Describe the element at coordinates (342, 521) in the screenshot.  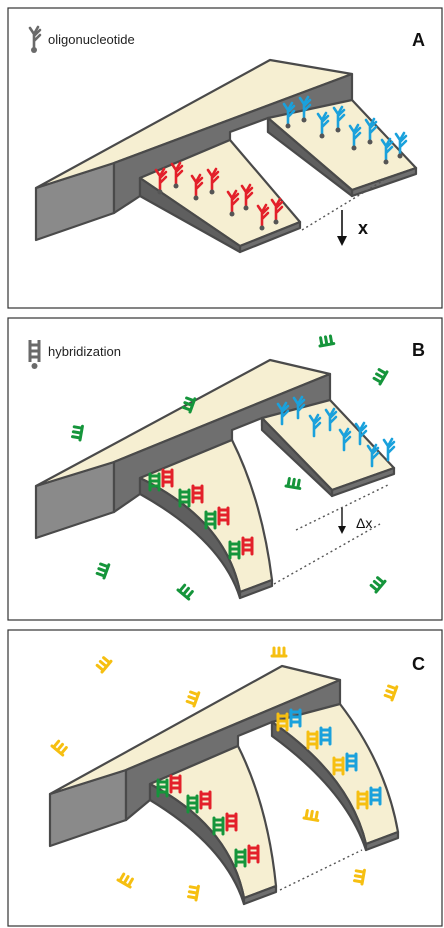
I see `displacement-arrow-b` at that location.